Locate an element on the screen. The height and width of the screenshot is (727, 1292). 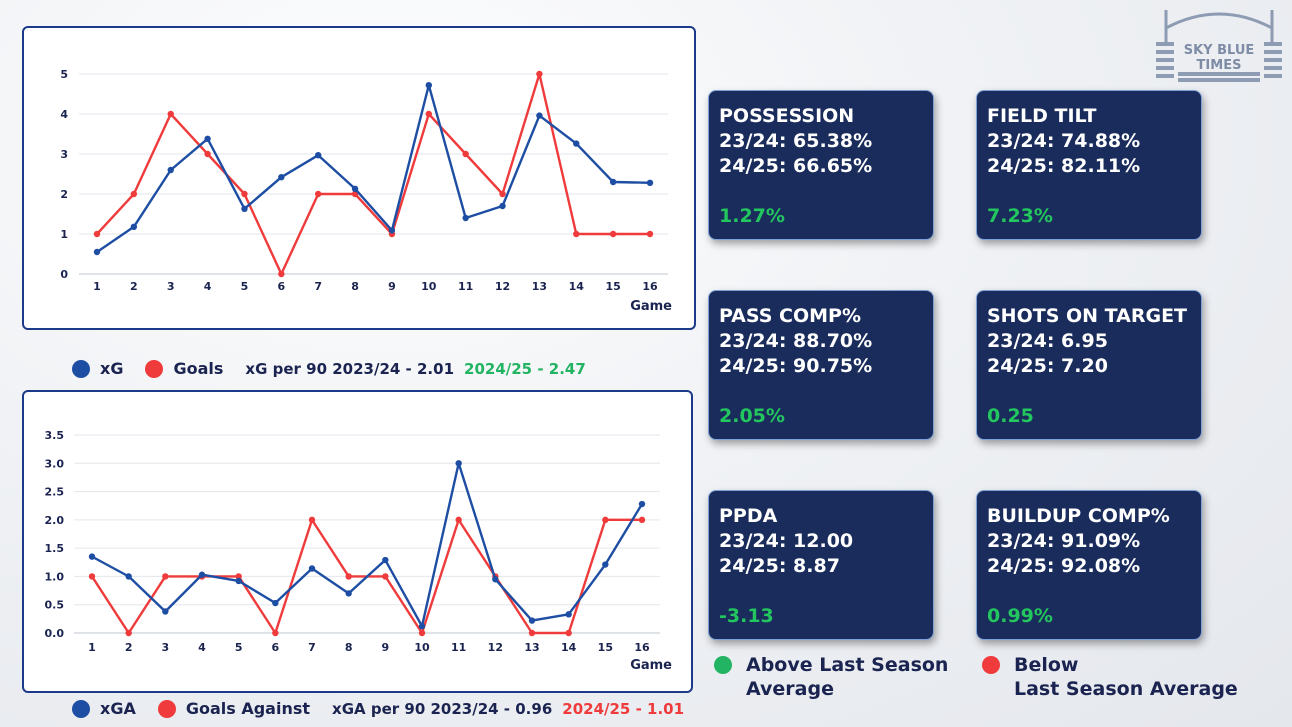
stat-card-this-season: 24/25: 66.65% is located at coordinates (796, 166).